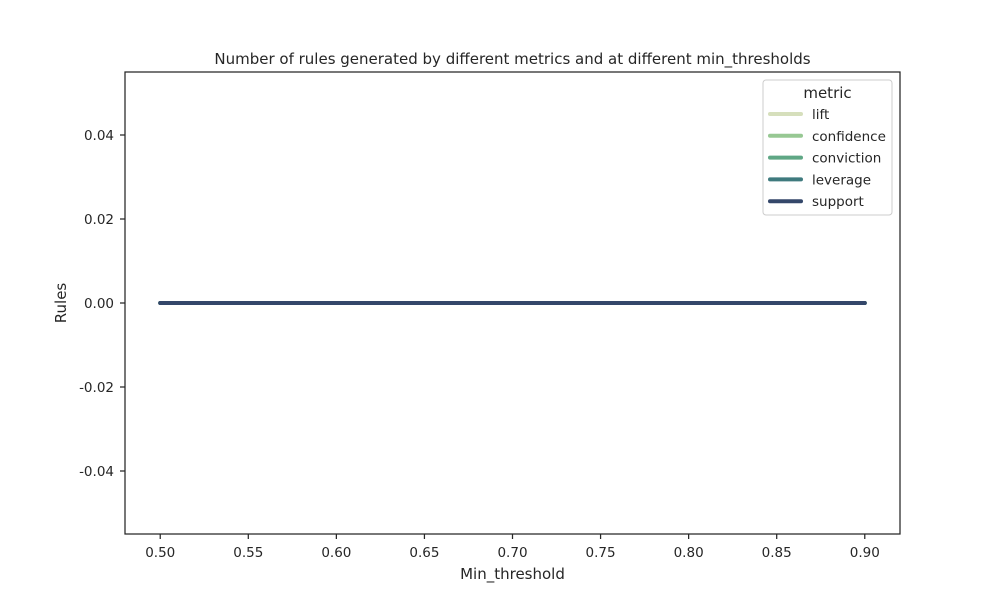 This screenshot has width=1000, height=600. I want to click on x-tick-label: 0.75, so click(601, 553).